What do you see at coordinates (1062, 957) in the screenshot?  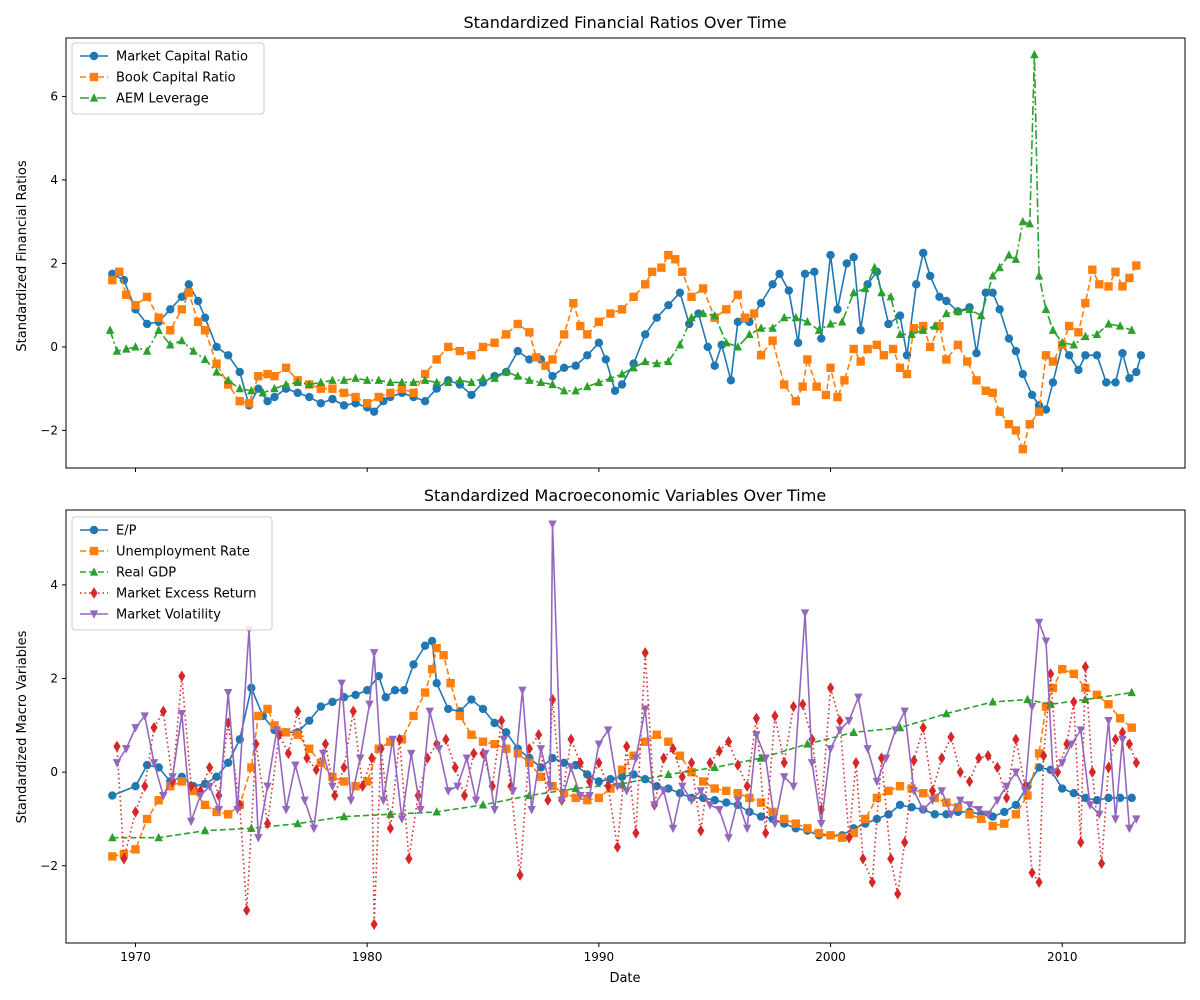 I see `x-tick-label: 2010` at bounding box center [1062, 957].